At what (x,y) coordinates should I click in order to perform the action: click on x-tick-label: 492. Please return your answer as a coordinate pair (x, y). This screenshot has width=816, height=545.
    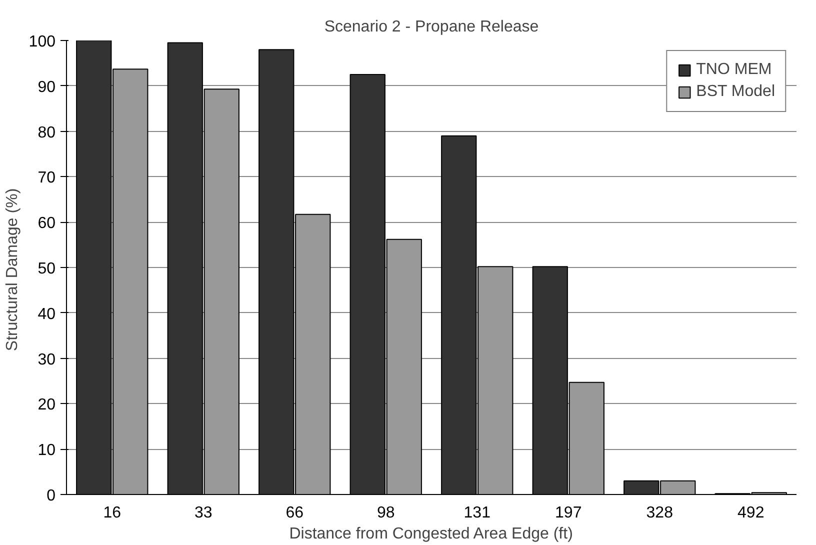
    Looking at the image, I should click on (751, 513).